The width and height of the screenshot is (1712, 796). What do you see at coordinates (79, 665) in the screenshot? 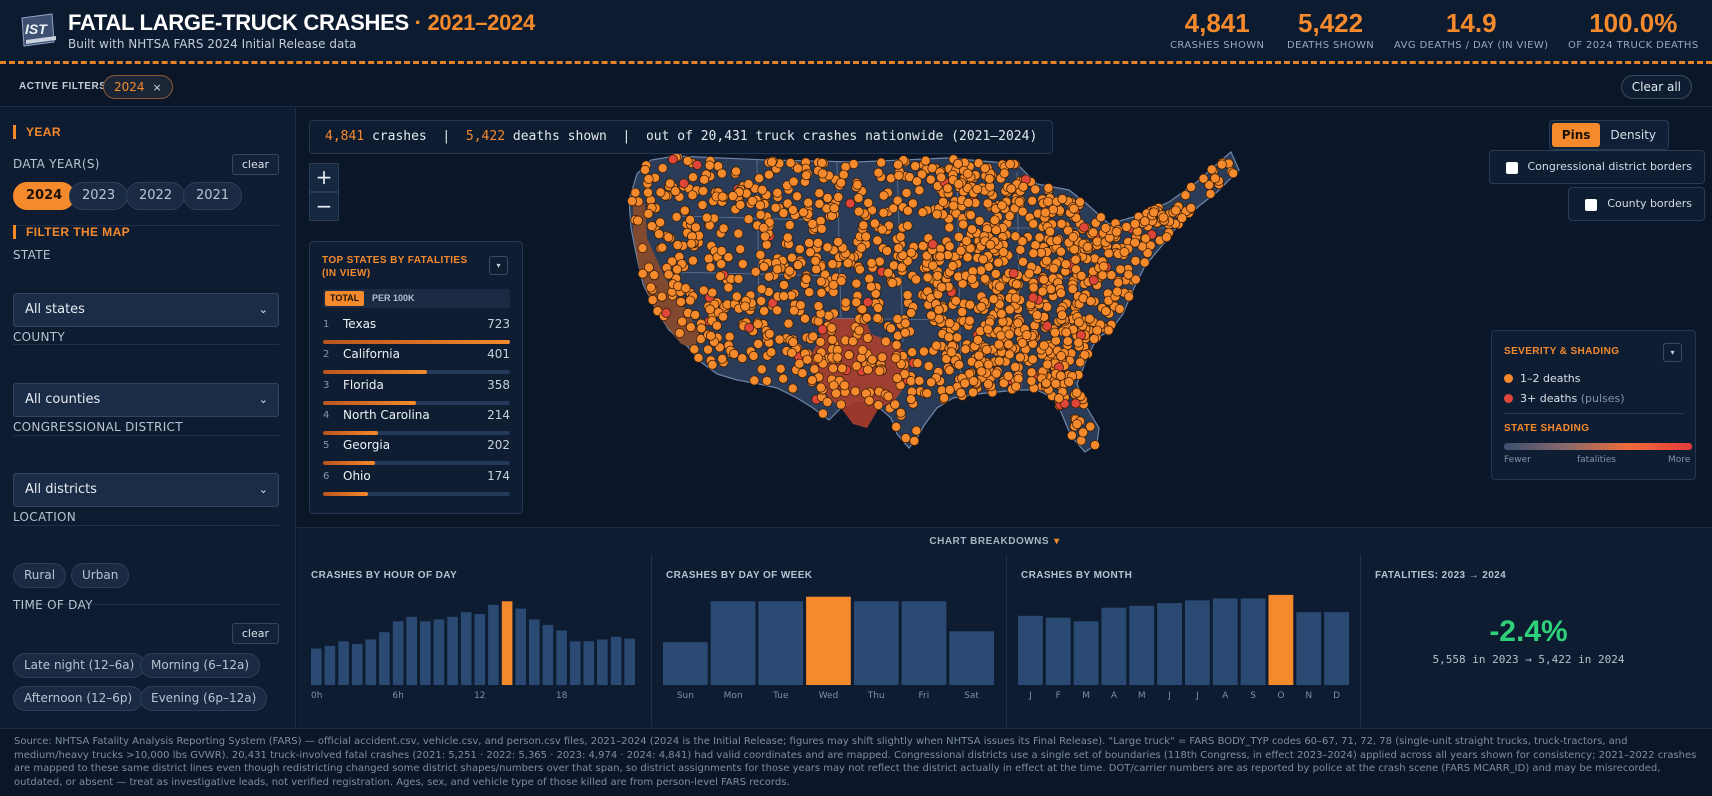
I see `tod-pill-late-night: Late night (12–6a)` at bounding box center [79, 665].